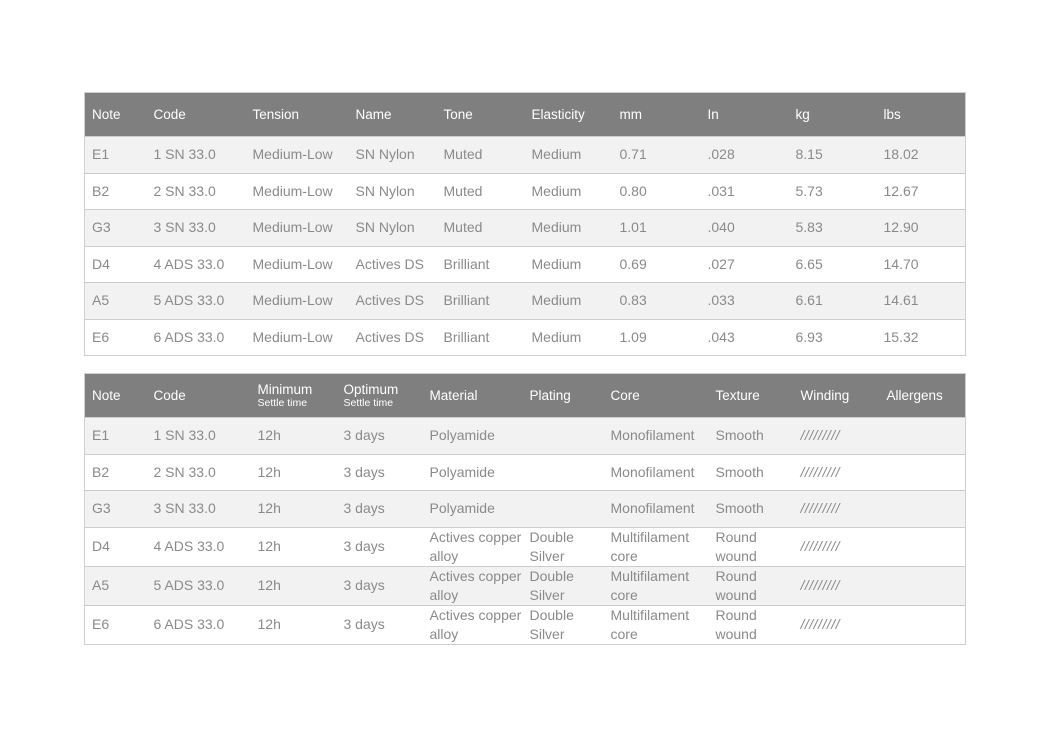 The height and width of the screenshot is (751, 1063). Describe the element at coordinates (832, 227) in the screenshot. I see `cell-kg: 5.83` at that location.